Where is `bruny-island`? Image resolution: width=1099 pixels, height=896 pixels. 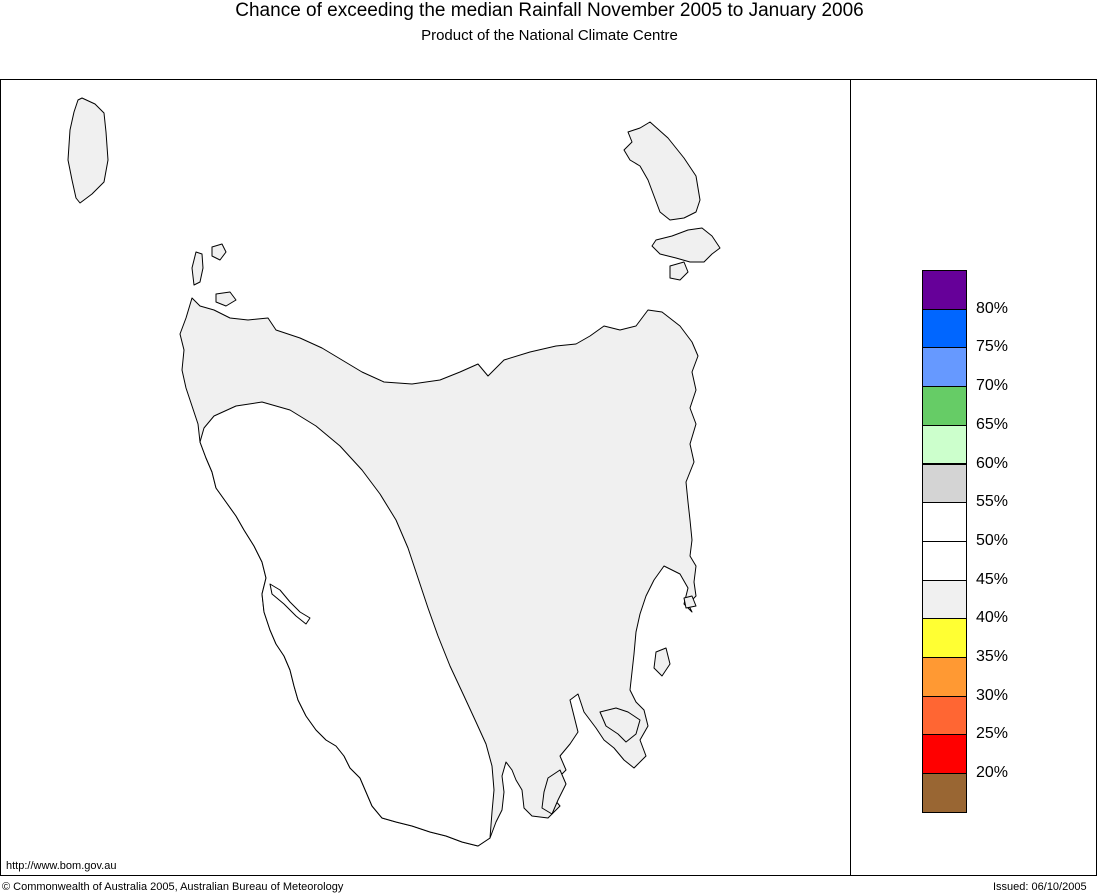 bruny-island is located at coordinates (554, 792).